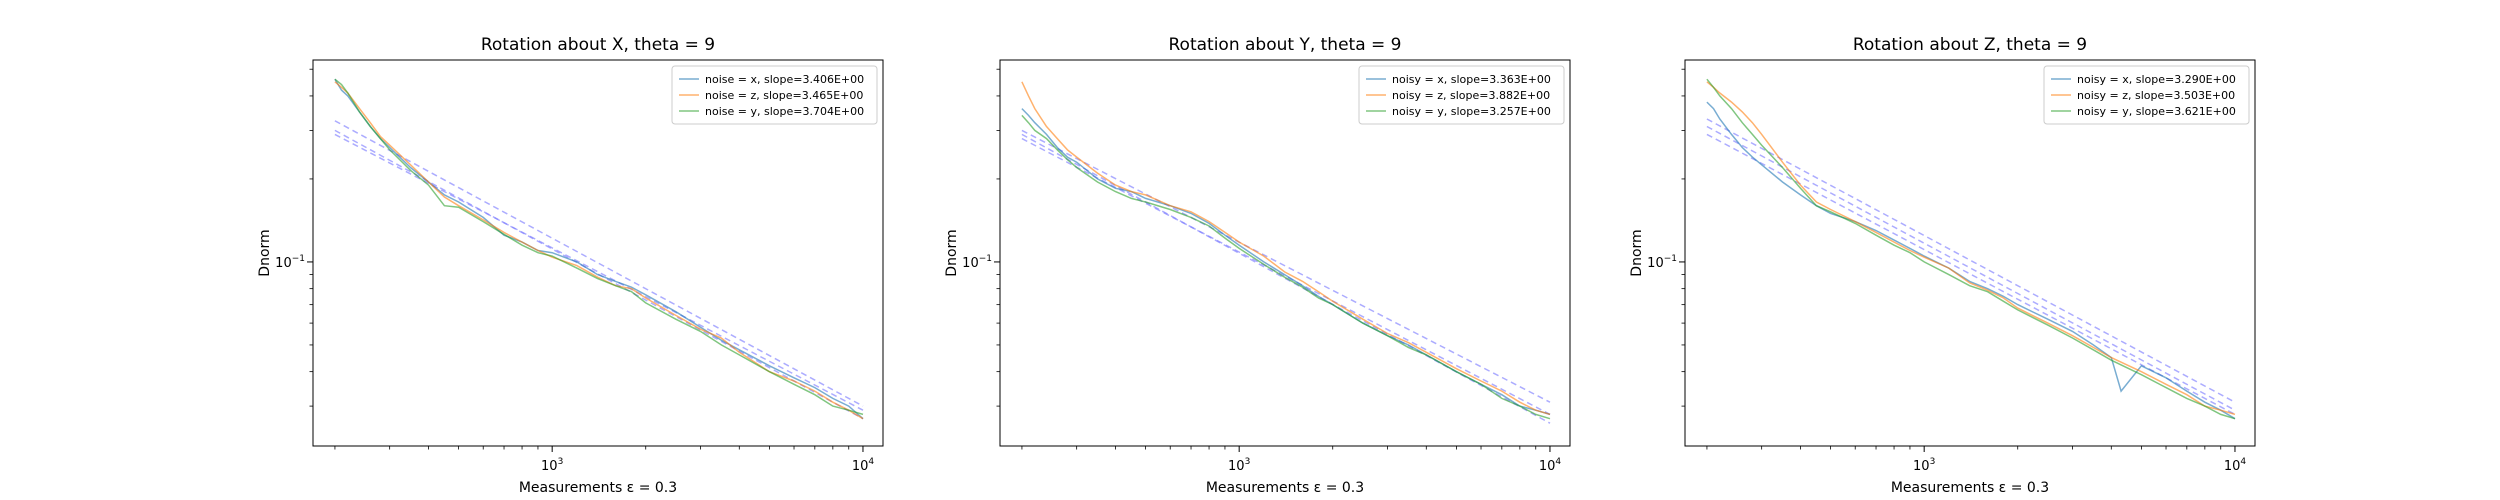 This screenshot has height=500, width=2500. What do you see at coordinates (2156, 79) in the screenshot?
I see `legend-entry-1: noisy = x, slope=3.290E+00` at bounding box center [2156, 79].